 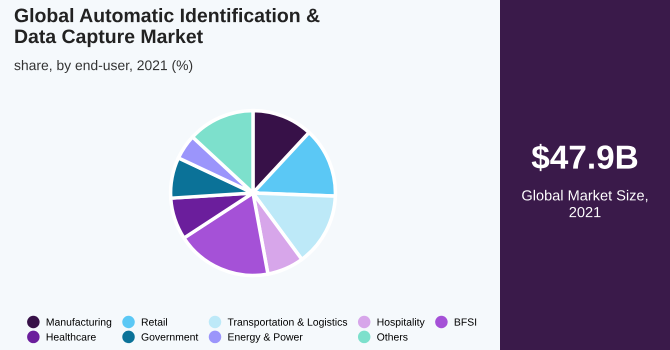 What do you see at coordinates (392, 337) in the screenshot?
I see `legend-label: Others` at bounding box center [392, 337].